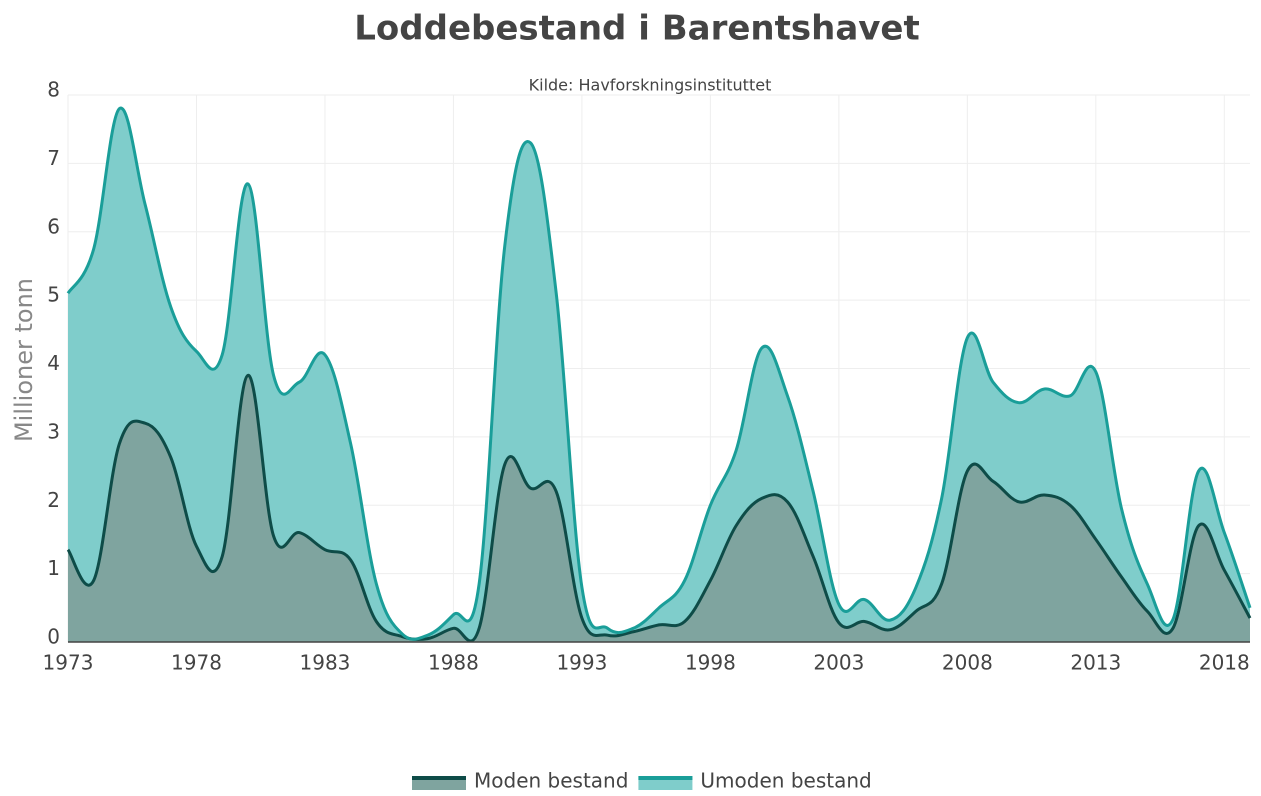 This screenshot has height=796, width=1261. What do you see at coordinates (53, 363) in the screenshot?
I see `y-tick-label: 4` at bounding box center [53, 363].